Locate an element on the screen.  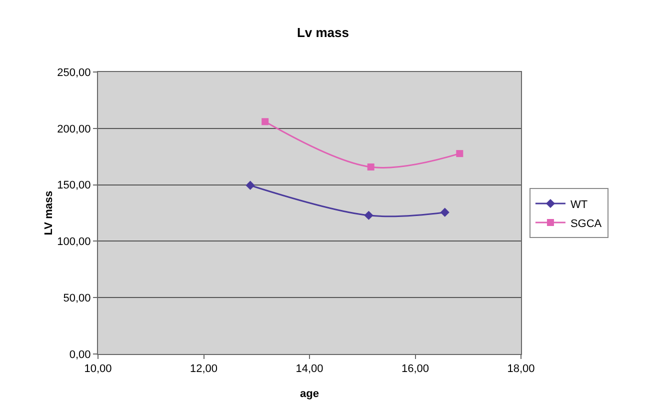
y-tick-label: 200,00 is located at coordinates (74, 129).